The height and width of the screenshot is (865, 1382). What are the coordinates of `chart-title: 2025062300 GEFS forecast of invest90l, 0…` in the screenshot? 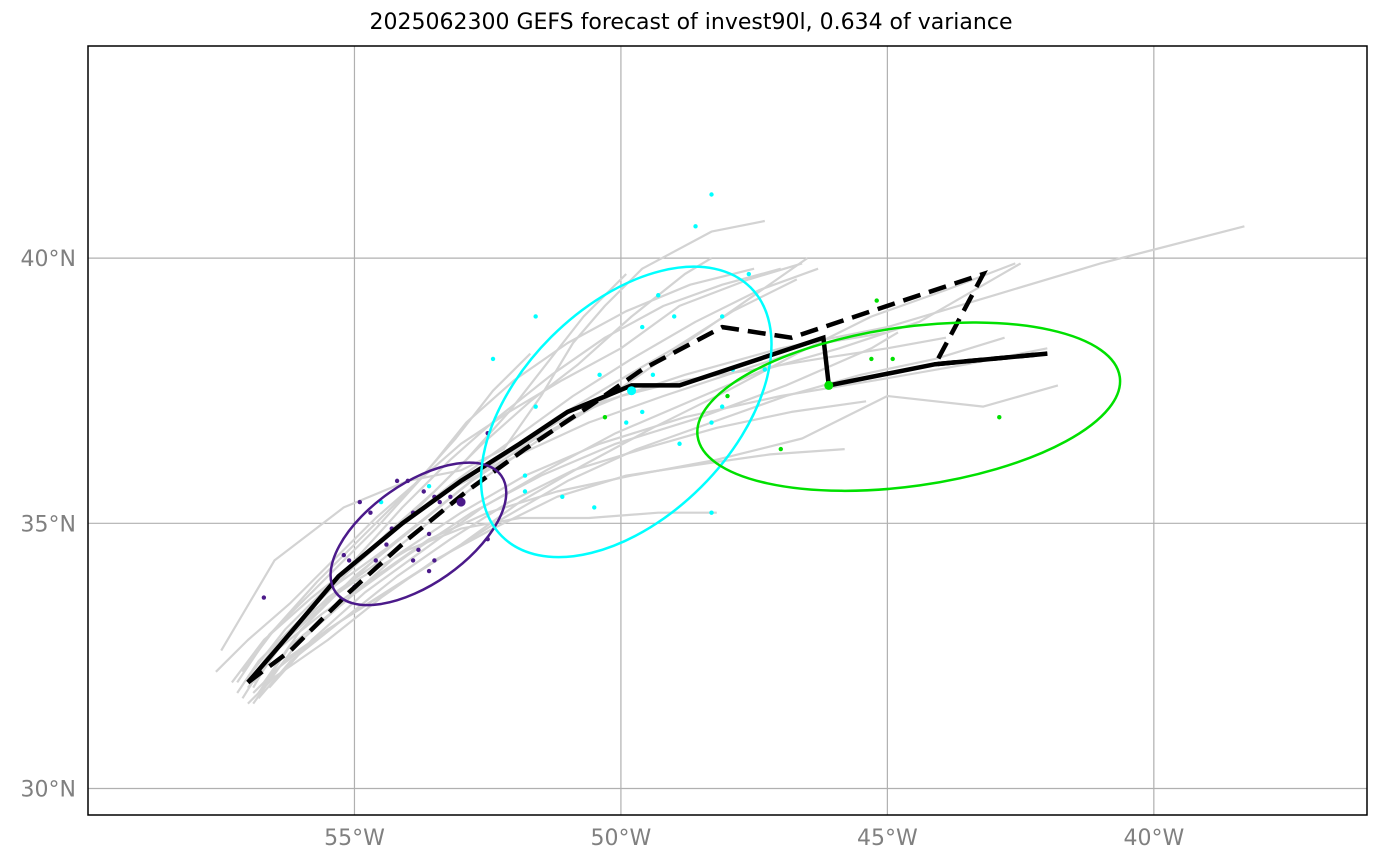 It's located at (691, 22).